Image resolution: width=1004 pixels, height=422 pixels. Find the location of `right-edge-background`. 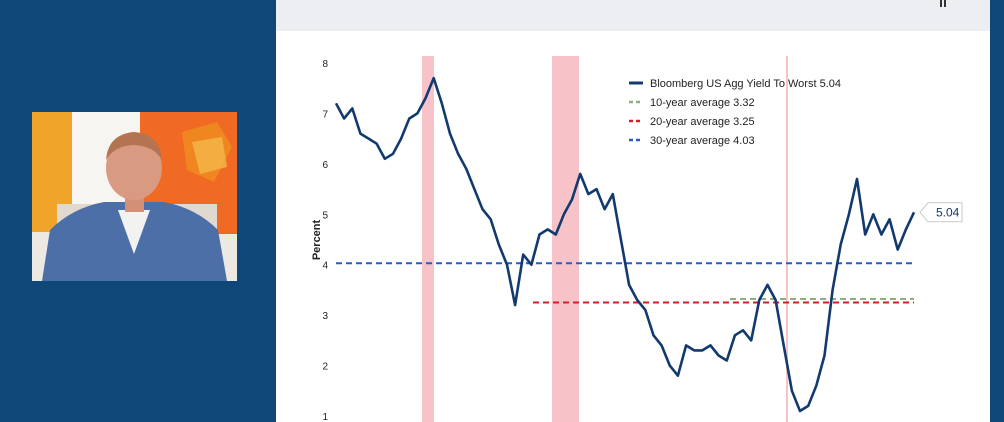

right-edge-background is located at coordinates (997, 211).